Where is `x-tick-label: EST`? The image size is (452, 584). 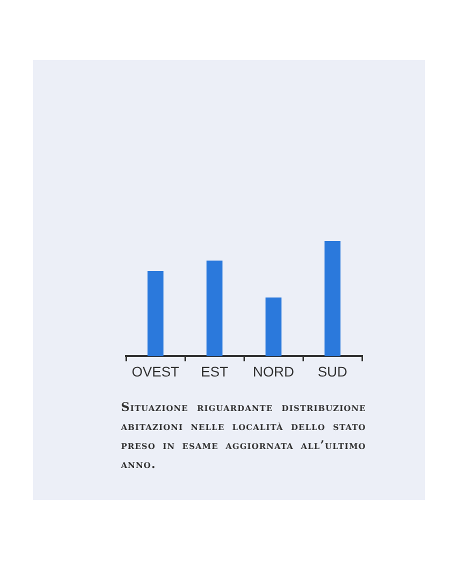 x-tick-label: EST is located at coordinates (214, 371).